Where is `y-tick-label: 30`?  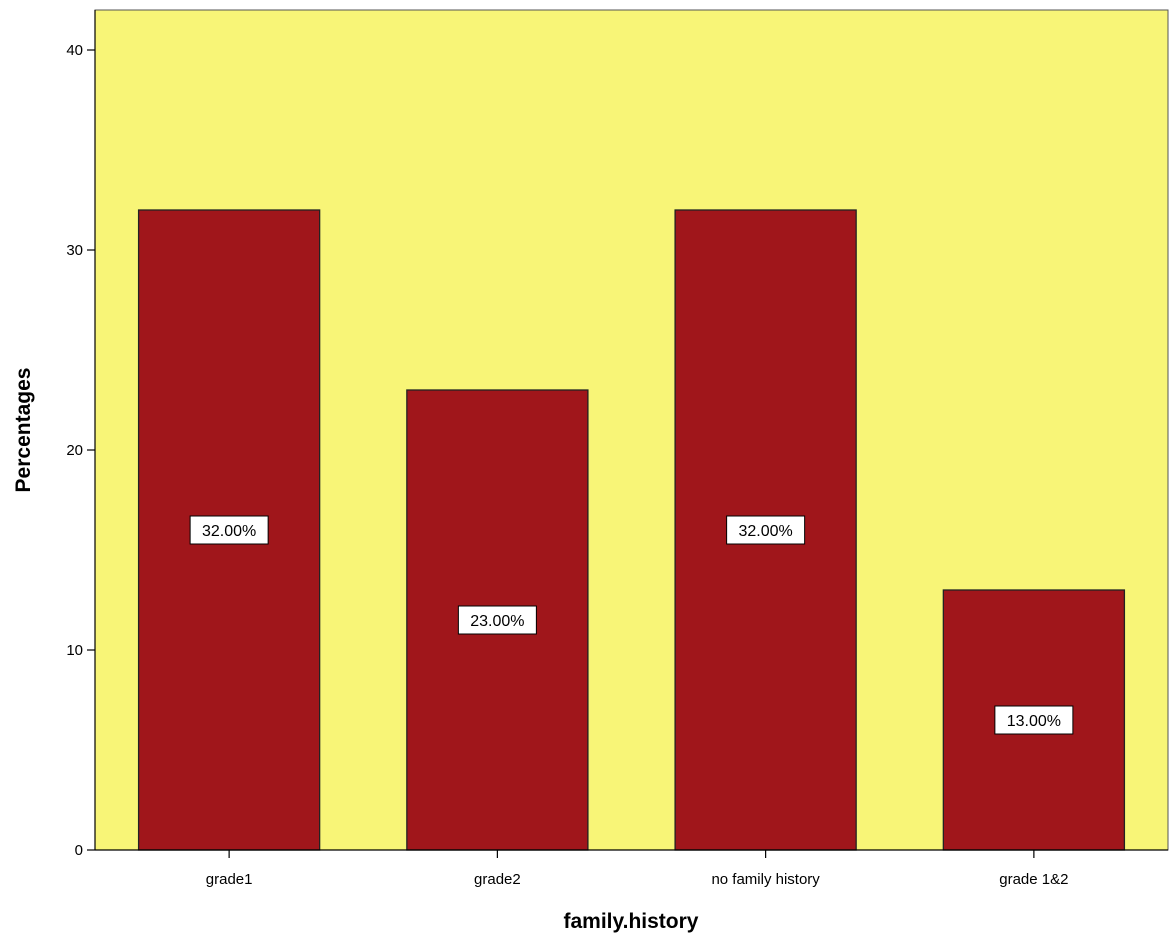 y-tick-label: 30 is located at coordinates (74, 250).